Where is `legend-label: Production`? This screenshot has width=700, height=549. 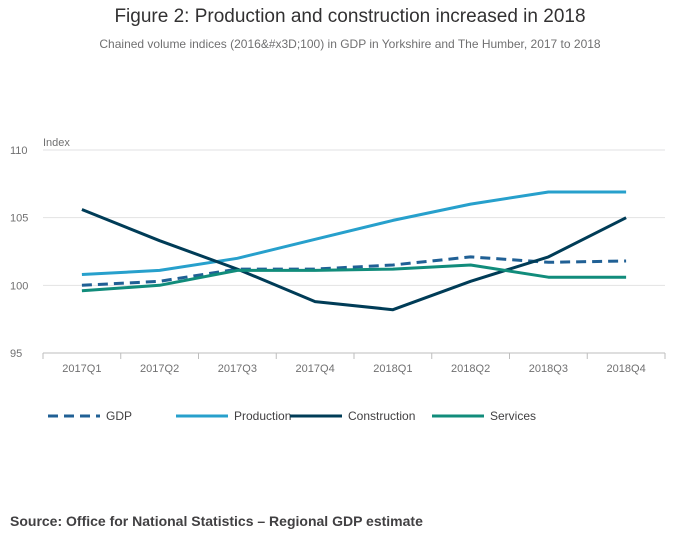 legend-label: Production is located at coordinates (262, 416).